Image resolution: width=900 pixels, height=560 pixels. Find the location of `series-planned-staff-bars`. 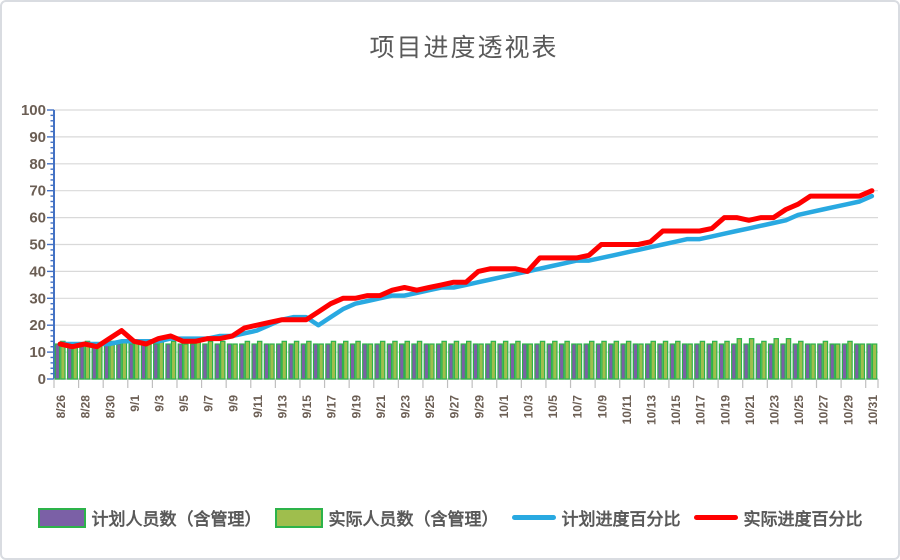

series-planned-staff-bars is located at coordinates (463, 361).